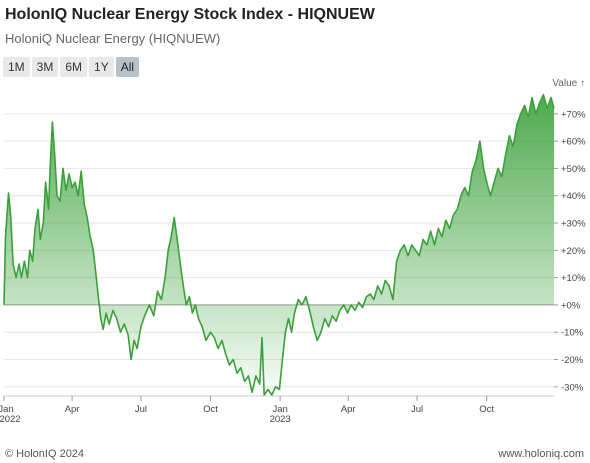 This screenshot has height=463, width=590. I want to click on y-tick-label: -20%, so click(572, 360).